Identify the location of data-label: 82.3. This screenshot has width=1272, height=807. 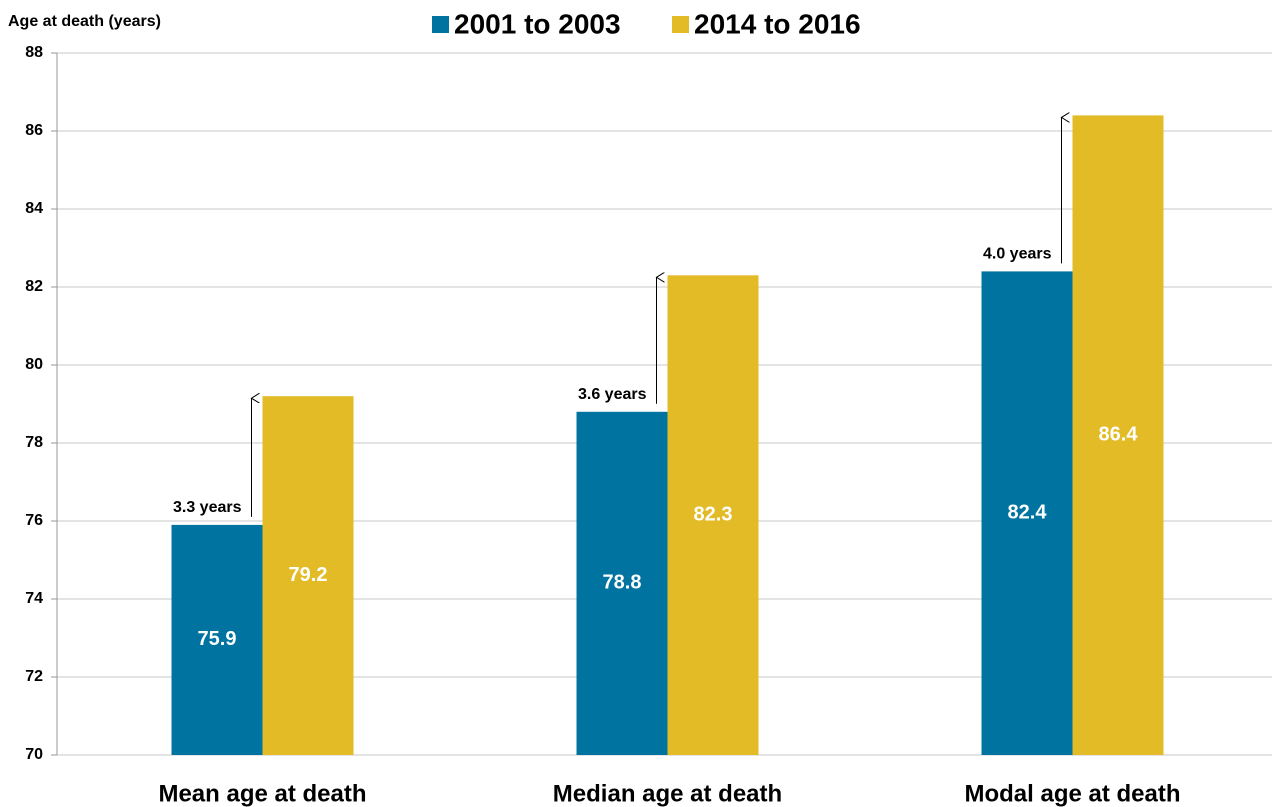
(713, 514).